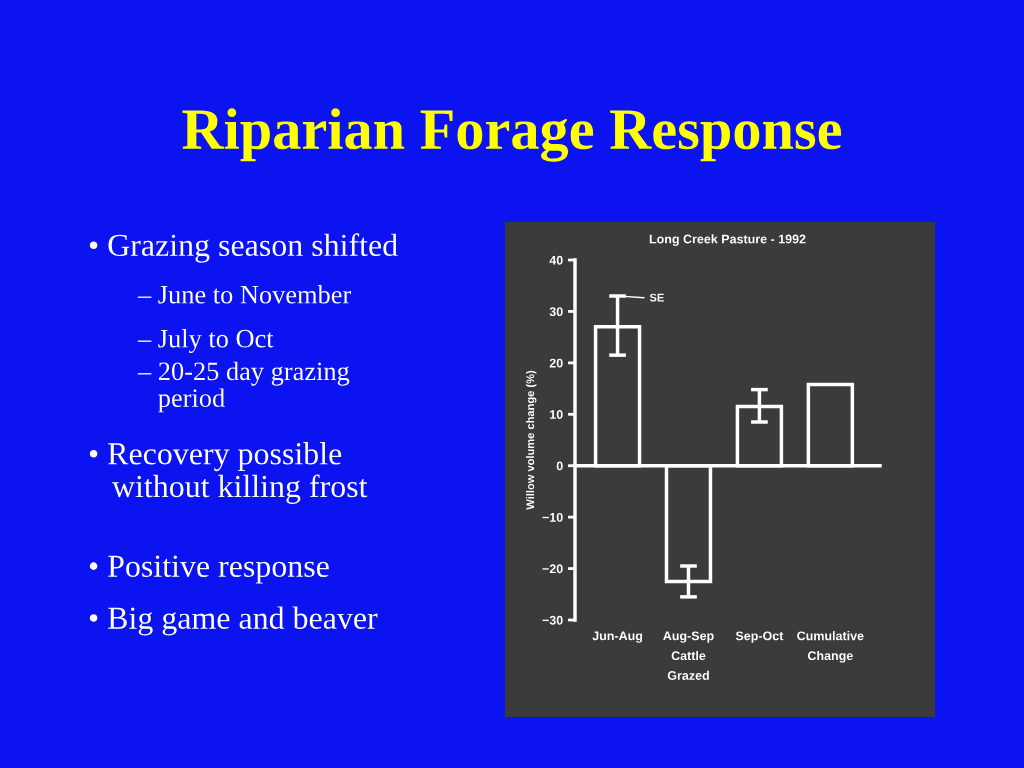 The width and height of the screenshot is (1024, 768). I want to click on y-tick-label: 40, so click(556, 260).